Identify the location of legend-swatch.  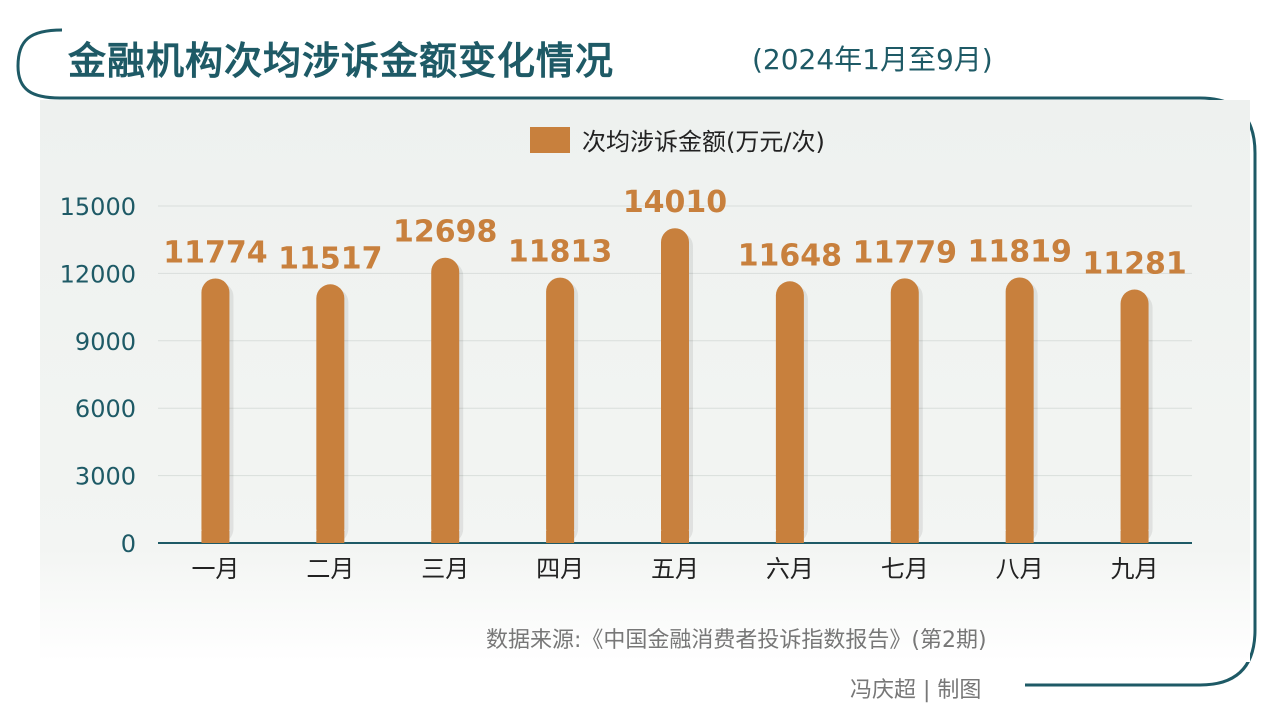
(550, 139).